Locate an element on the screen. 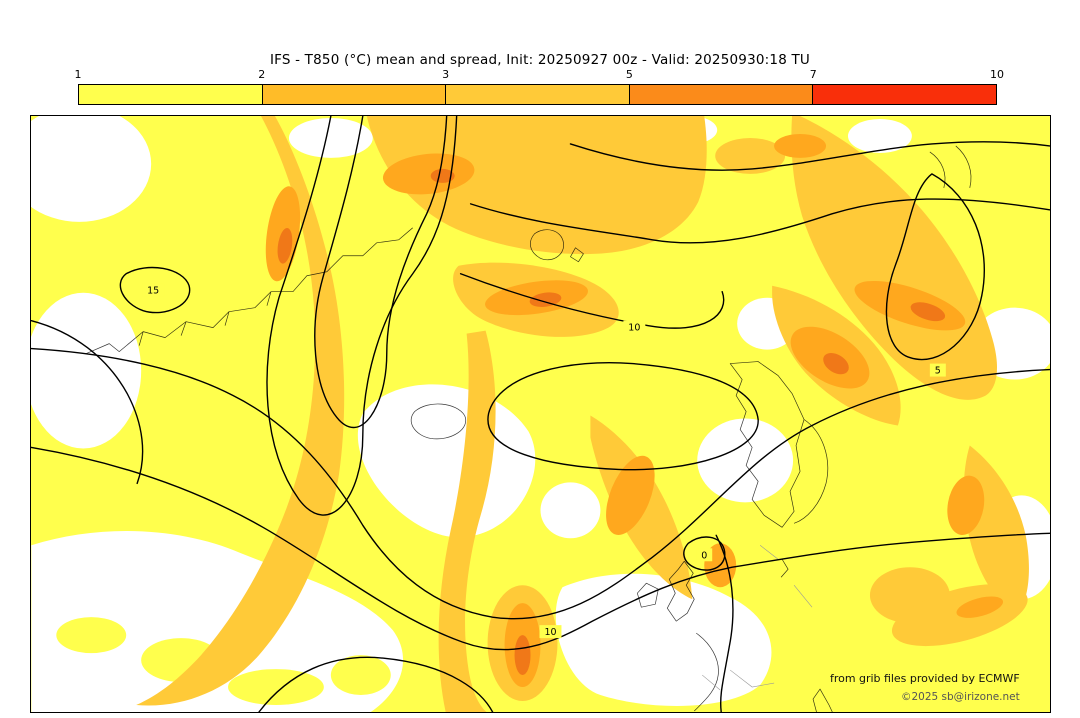  colorbar-tick: 2 is located at coordinates (262, 74).